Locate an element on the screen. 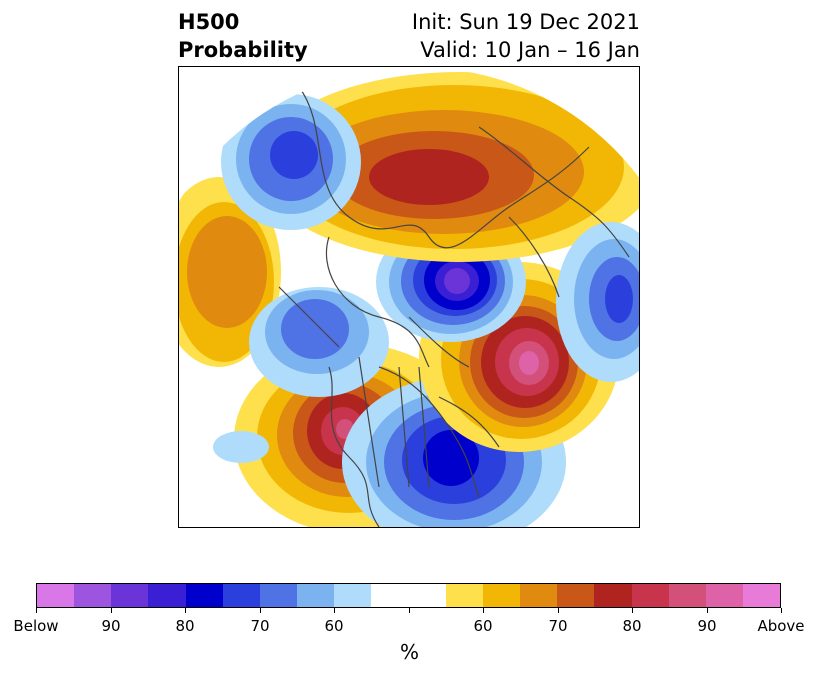  colorbar is located at coordinates (408, 595).